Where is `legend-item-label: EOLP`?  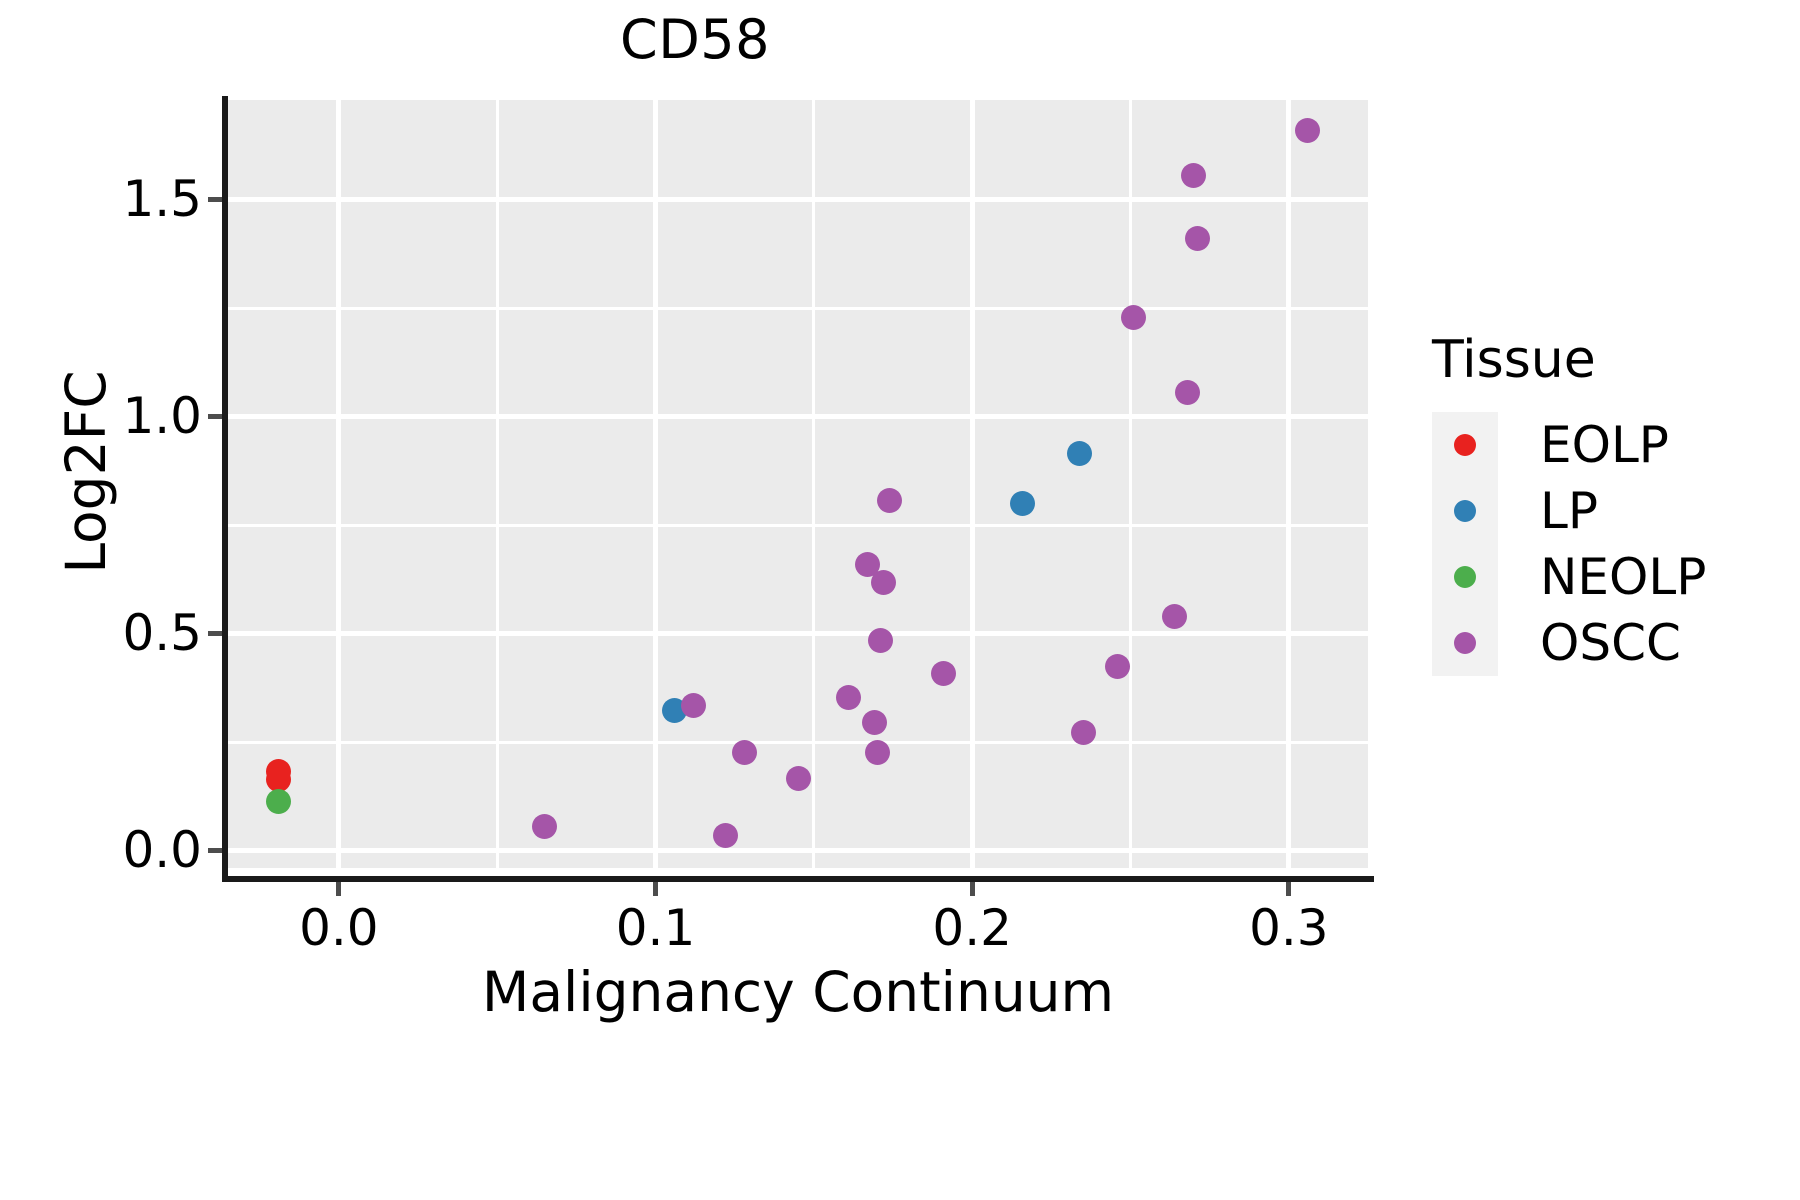 legend-item-label: EOLP is located at coordinates (1604, 445).